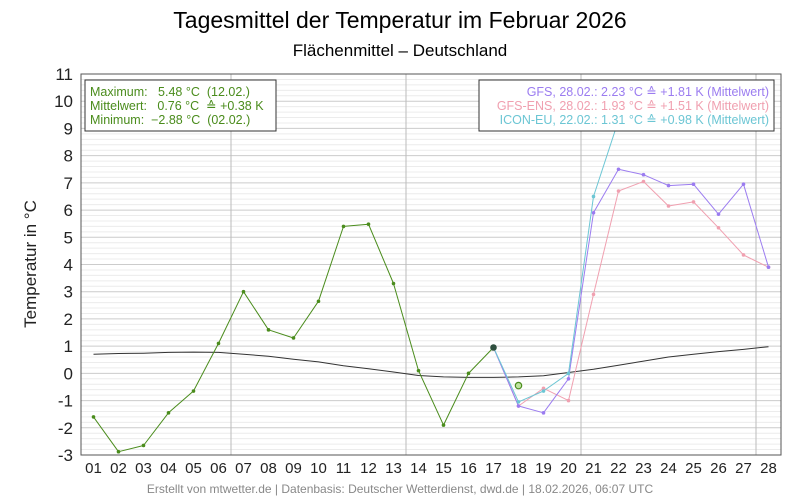 This screenshot has width=800, height=500. Describe the element at coordinates (64, 74) in the screenshot. I see `y-tick-label: 11` at that location.